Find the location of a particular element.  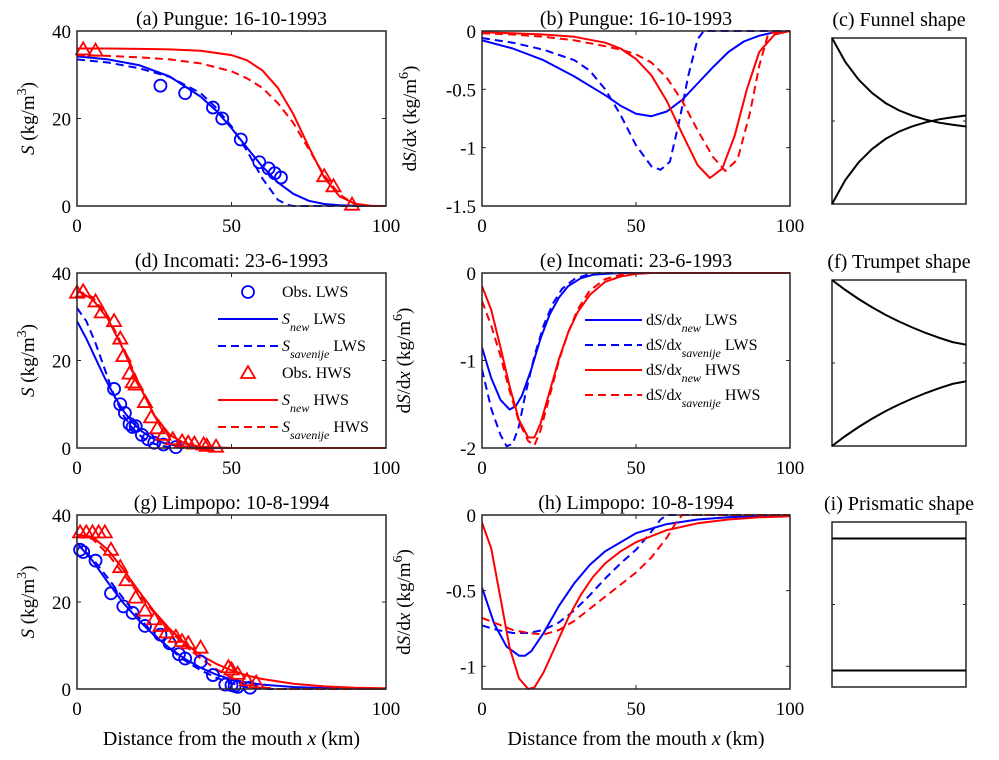

panel-title: (b) Pungue: 16-10-1993 is located at coordinates (636, 19).